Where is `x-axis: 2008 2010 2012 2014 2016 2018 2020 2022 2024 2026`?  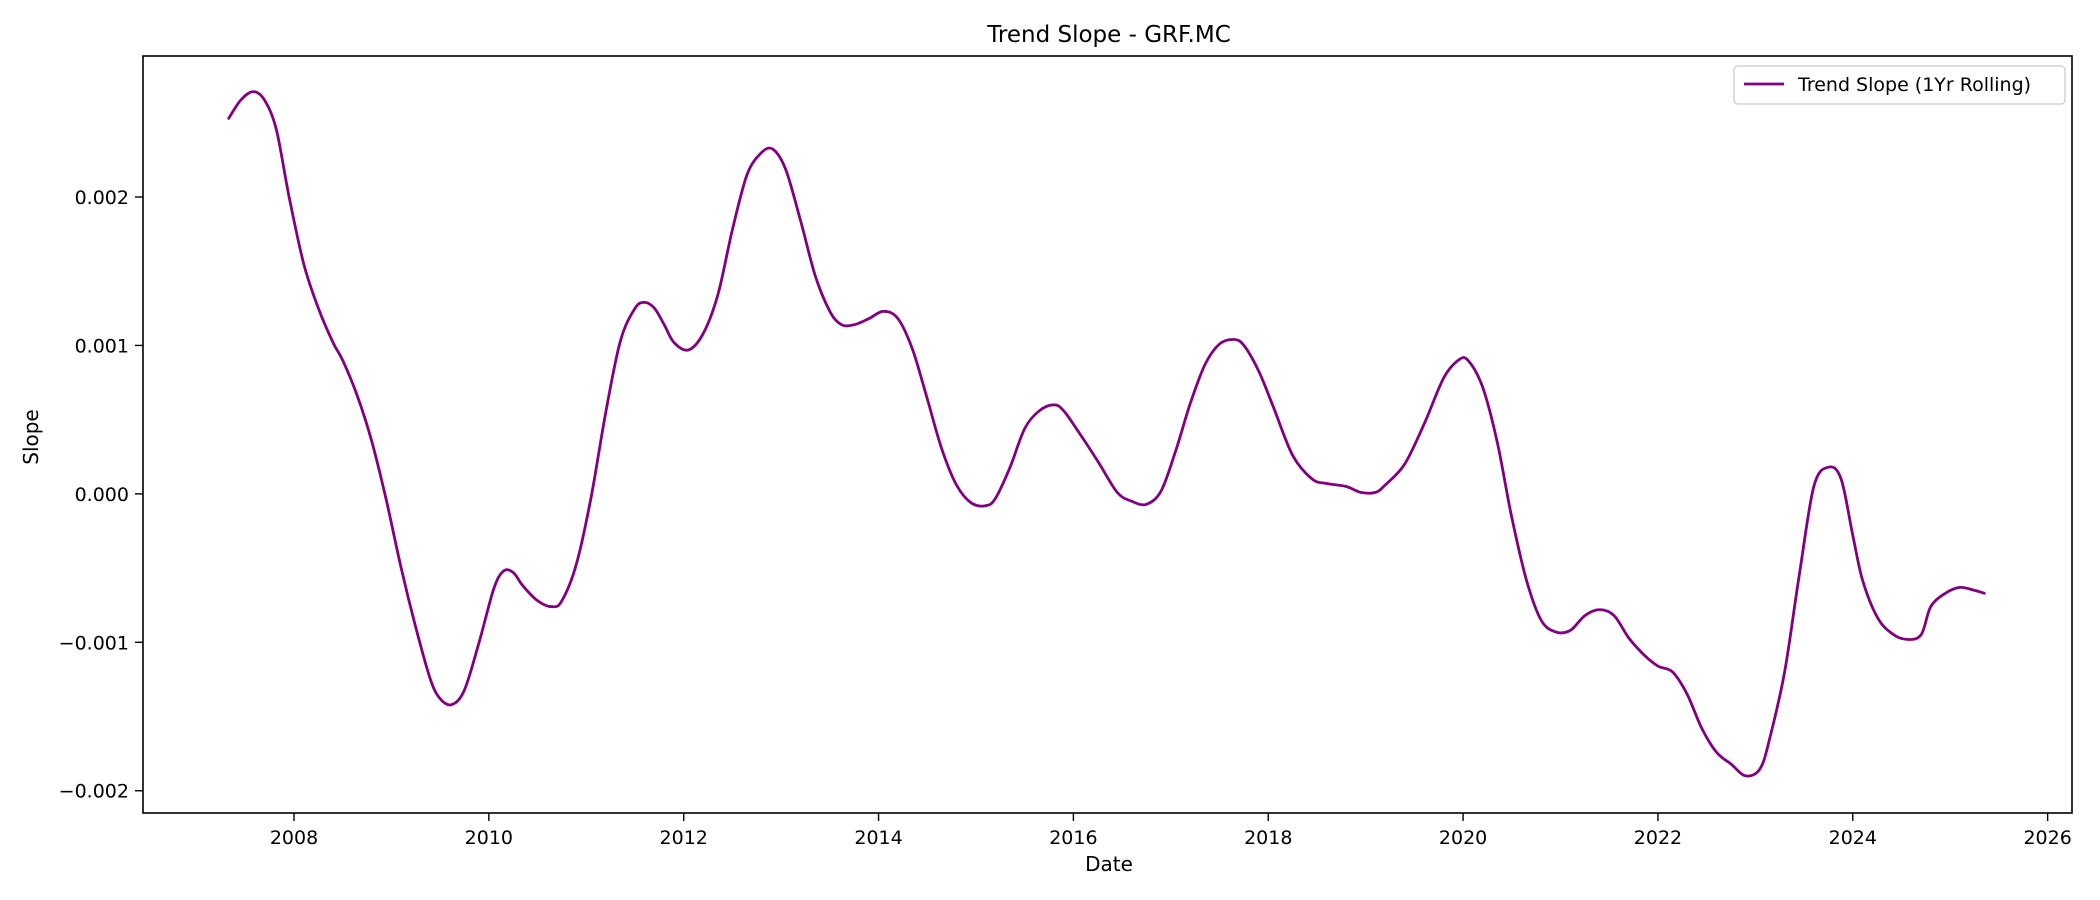 x-axis: 2008 2010 2012 2014 2016 2018 2020 2022 2024 2026 is located at coordinates (1171, 831).